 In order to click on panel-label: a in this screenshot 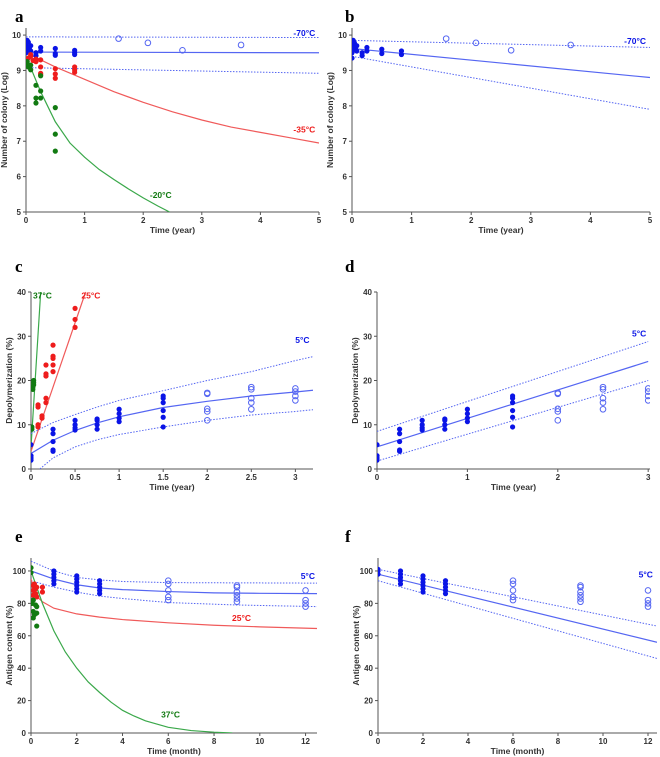, I will do `click(19, 16)`.